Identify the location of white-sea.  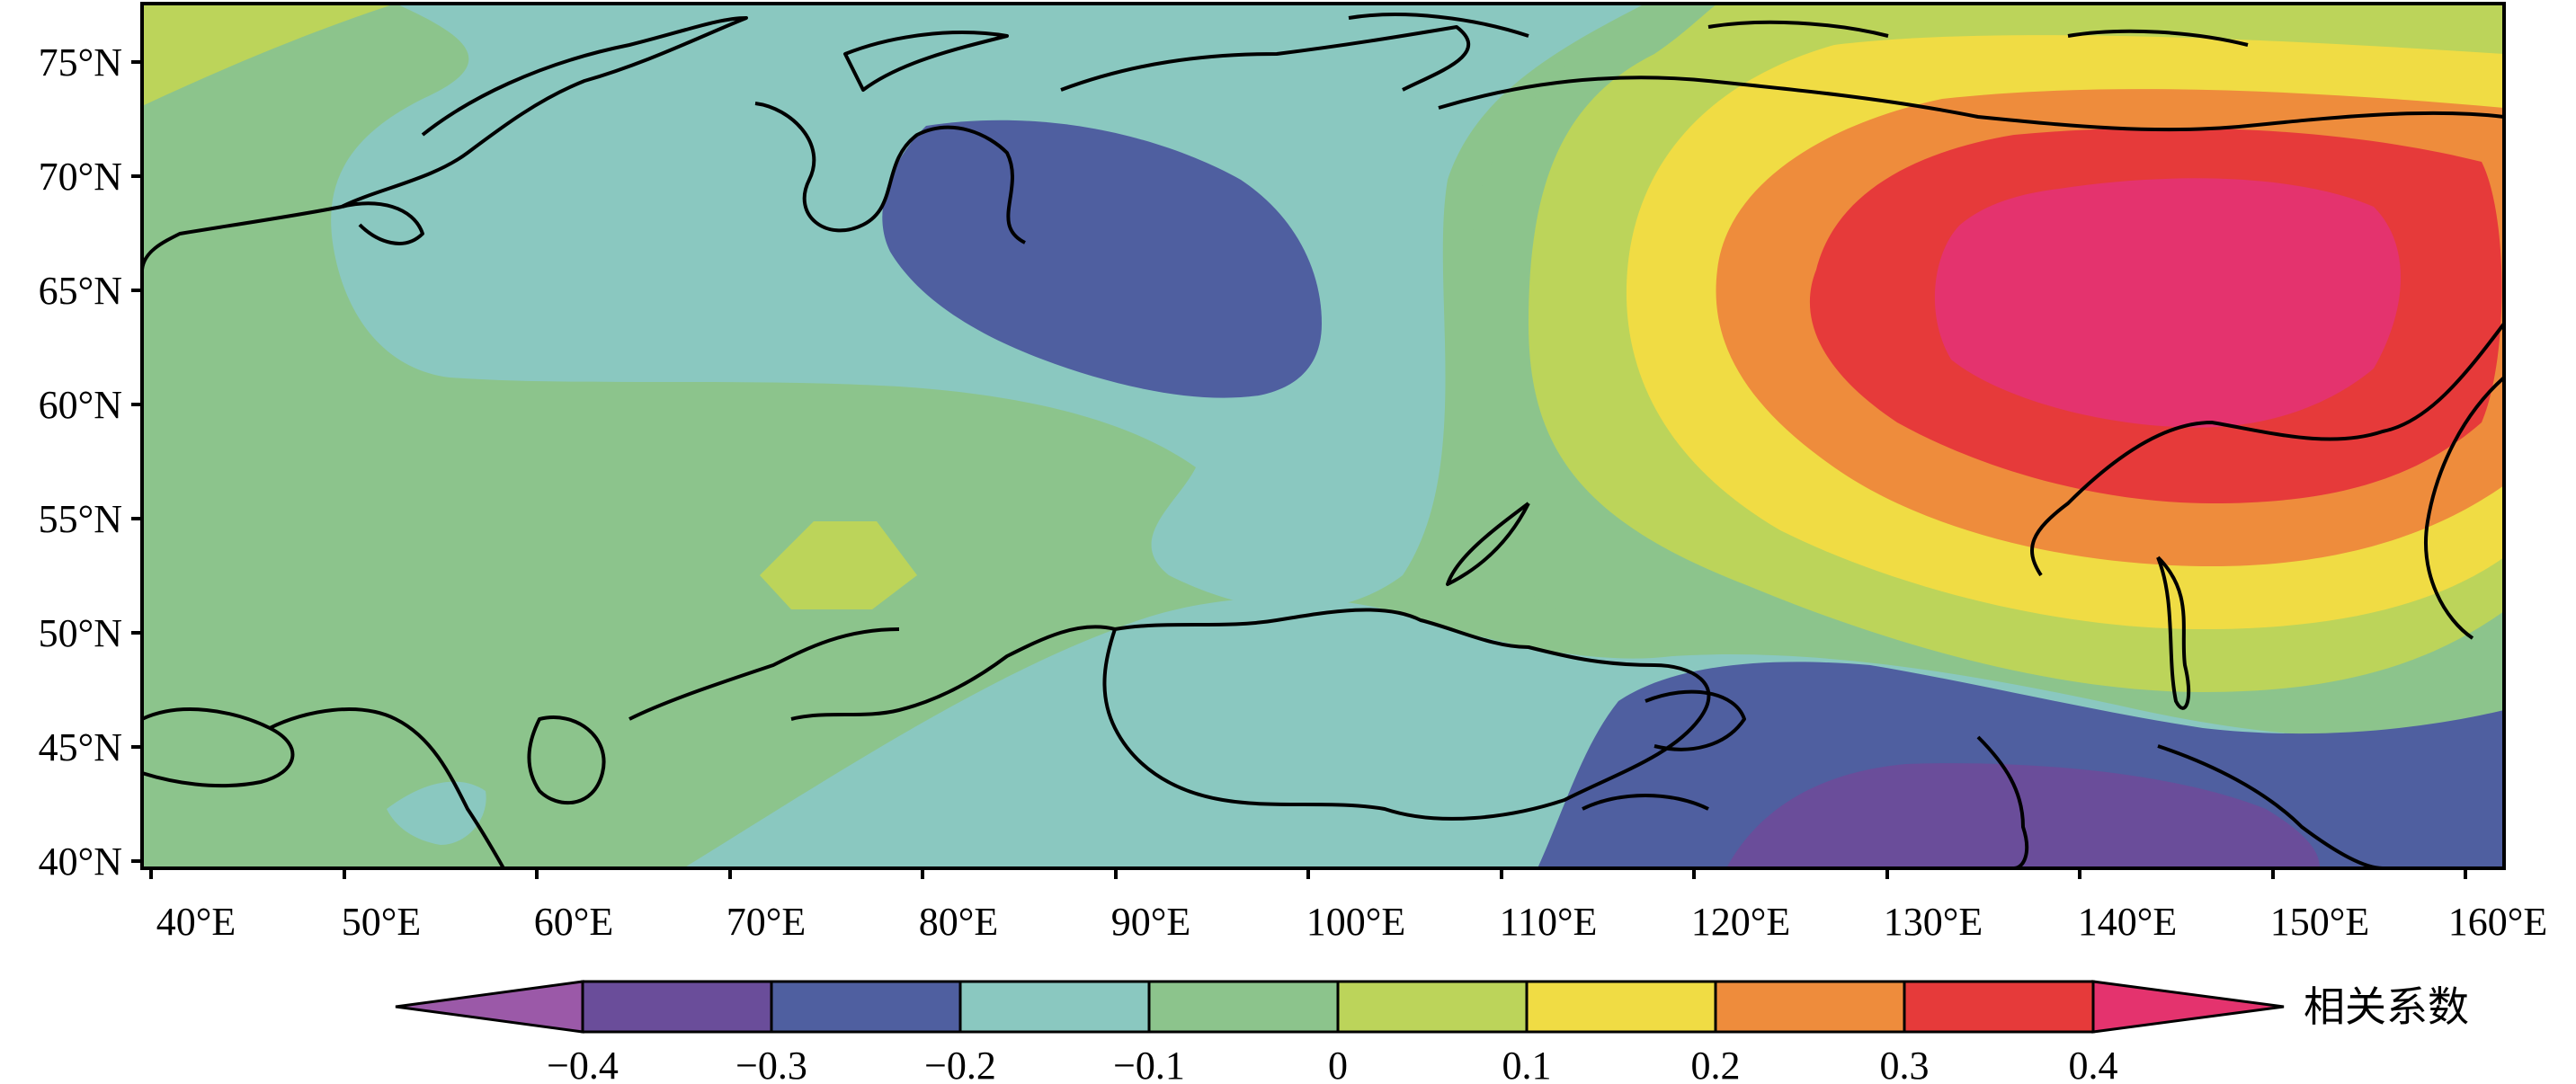
(382, 223).